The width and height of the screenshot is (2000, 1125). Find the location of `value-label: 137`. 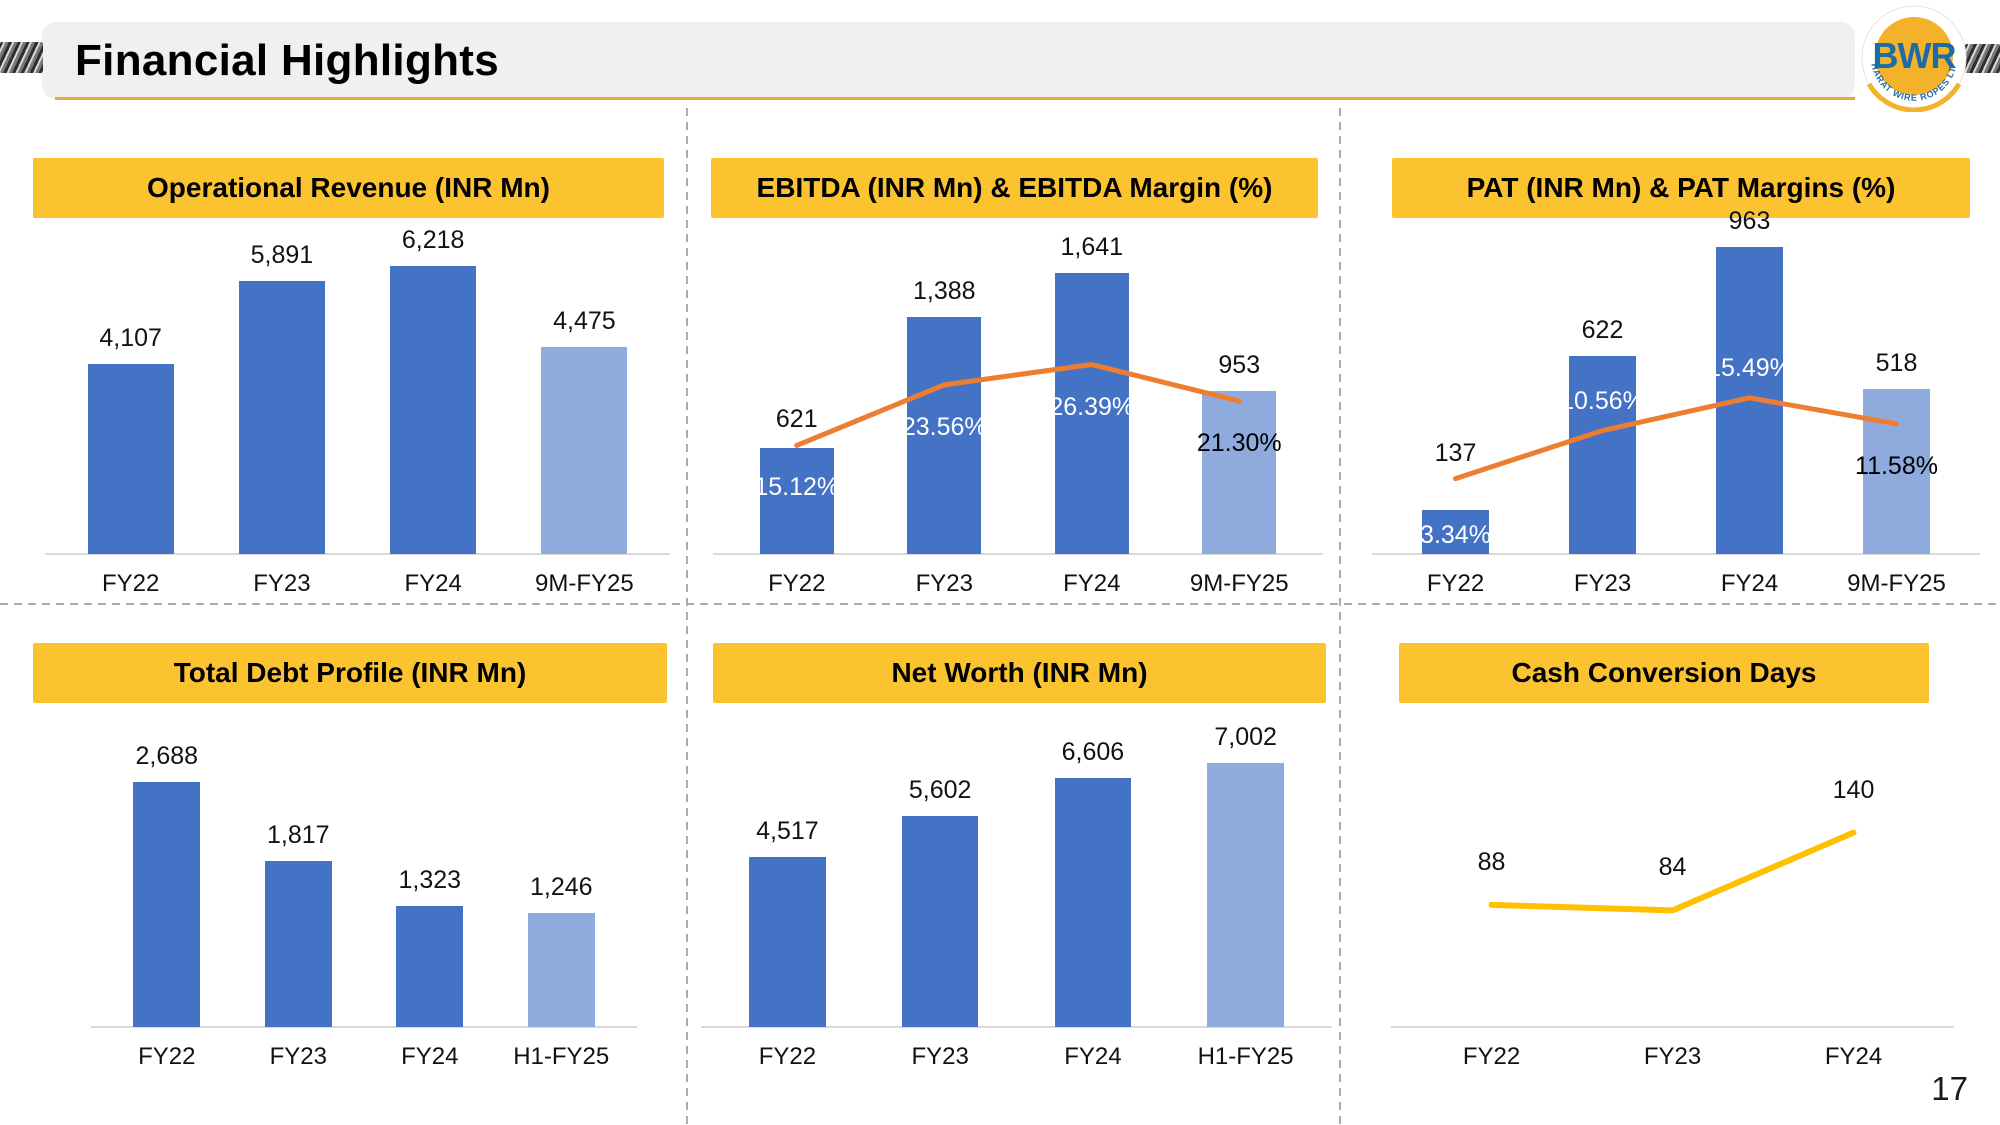

value-label: 137 is located at coordinates (1455, 452).